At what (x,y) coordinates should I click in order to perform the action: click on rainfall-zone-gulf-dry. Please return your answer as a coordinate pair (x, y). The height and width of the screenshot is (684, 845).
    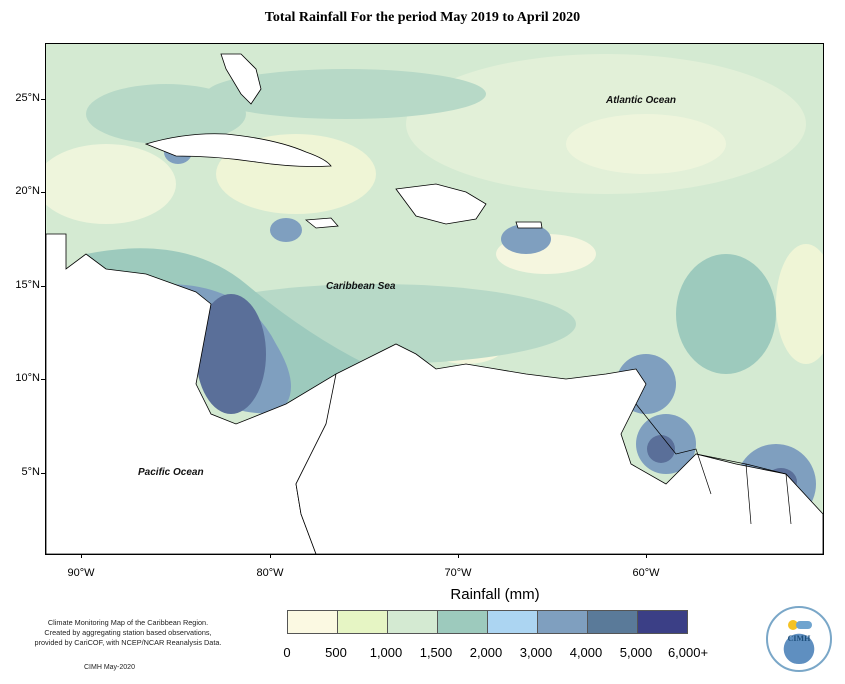
    Looking at the image, I should click on (111, 184).